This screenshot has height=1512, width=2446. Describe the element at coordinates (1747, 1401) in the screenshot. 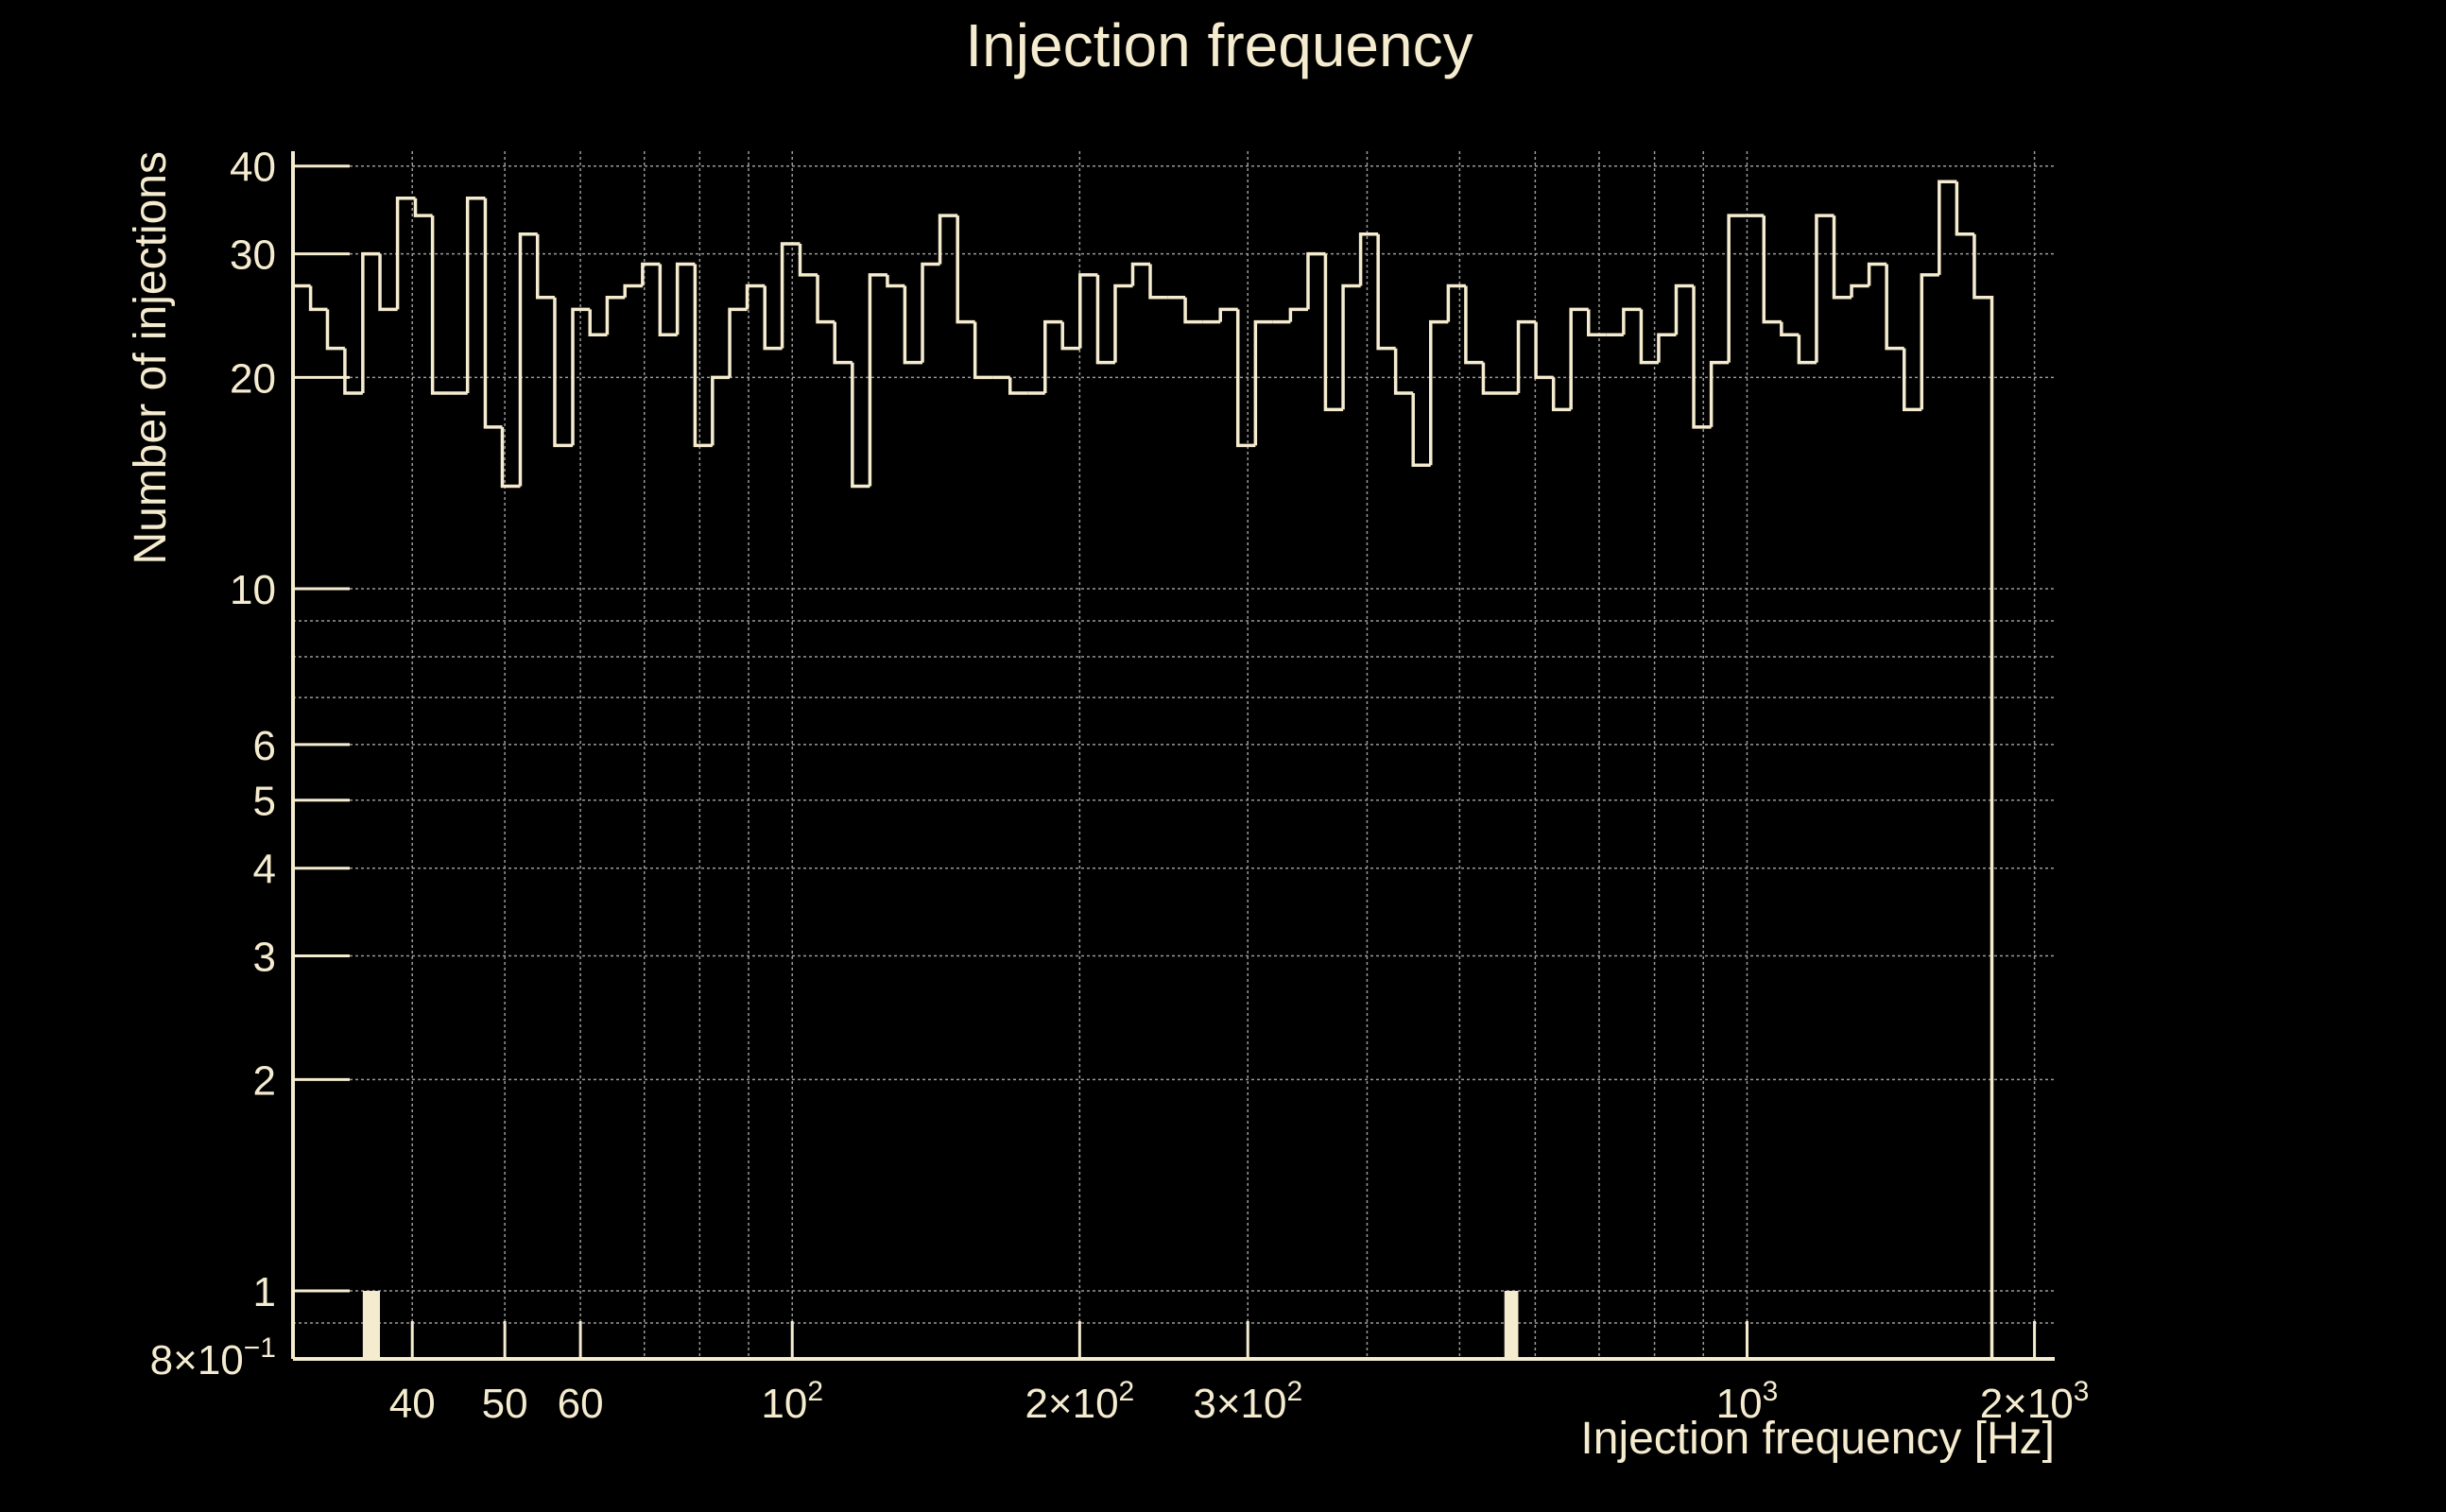

I see `x-tick-label: 10³` at that location.